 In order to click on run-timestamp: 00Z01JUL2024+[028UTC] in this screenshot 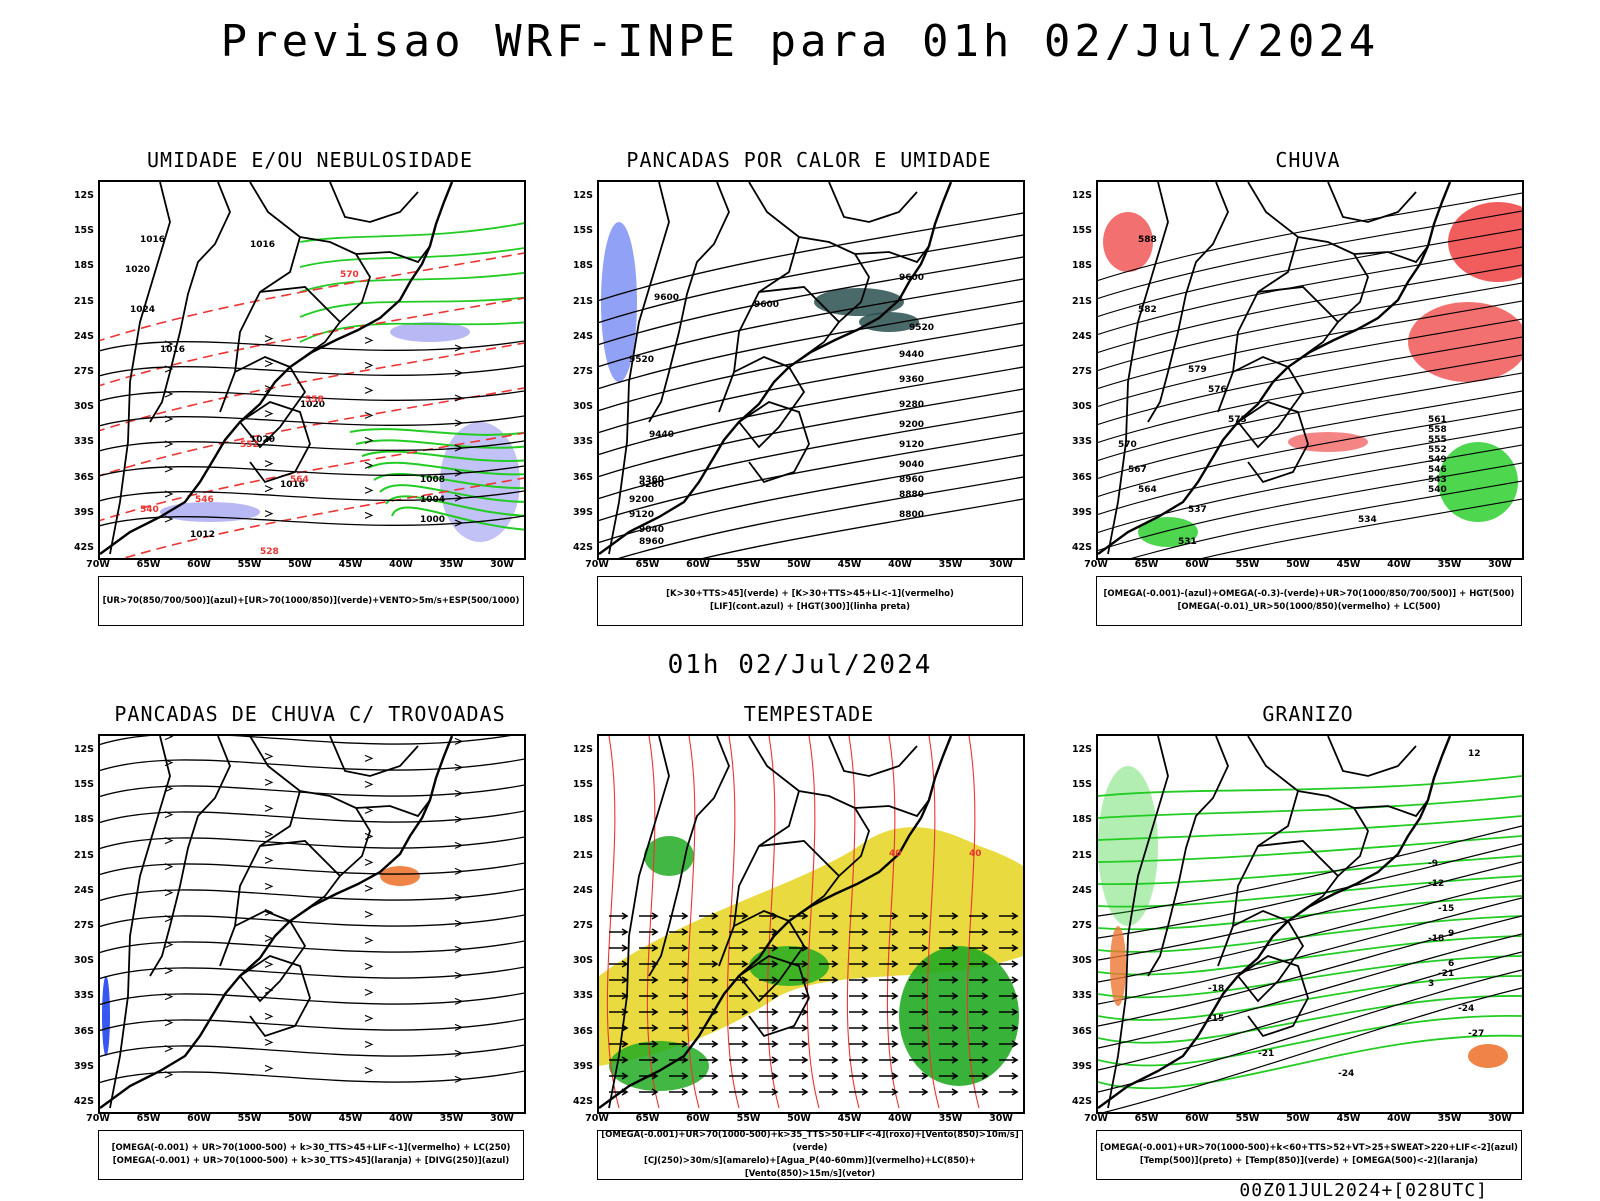, I will do `click(1363, 1190)`.